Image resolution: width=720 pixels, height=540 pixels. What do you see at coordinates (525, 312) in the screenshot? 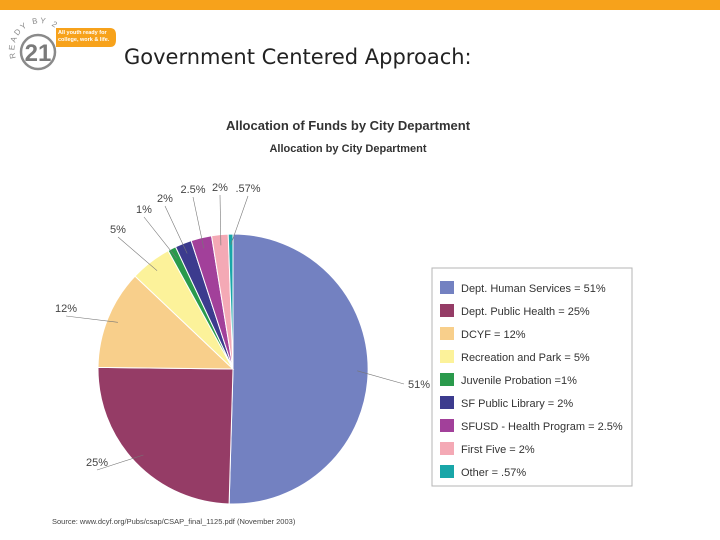
I see `legend-label-1: Dept. Public Health = 25%` at bounding box center [525, 312].